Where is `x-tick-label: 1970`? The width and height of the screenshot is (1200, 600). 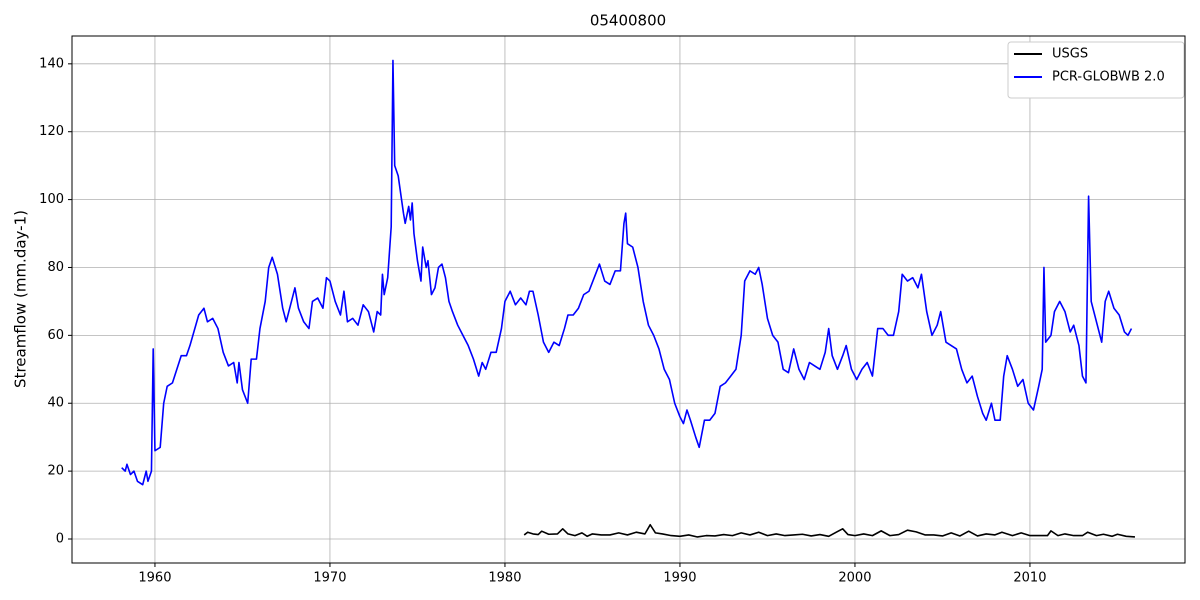 x-tick-label: 1970 is located at coordinates (329, 578).